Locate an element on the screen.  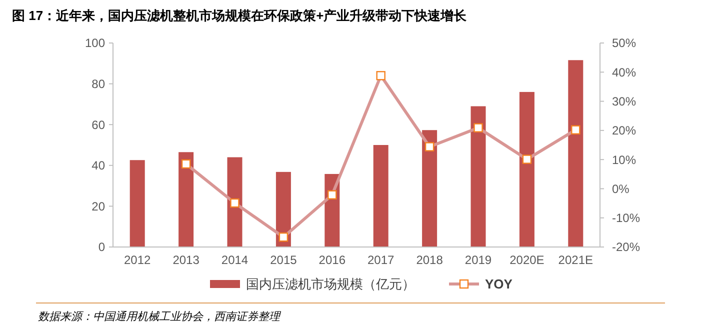
x-tick-label: 2013 is located at coordinates (186, 260).